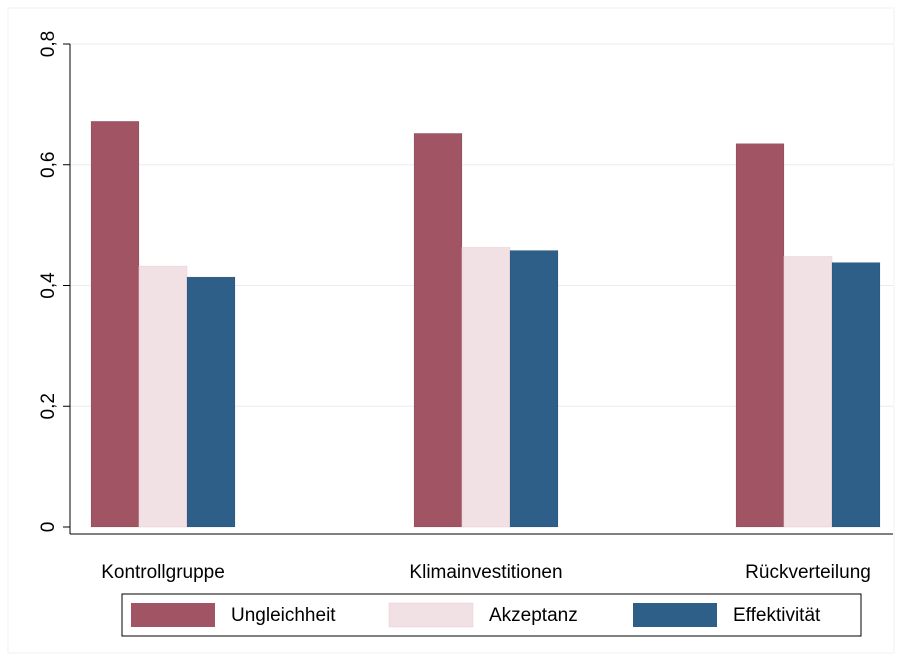 Image resolution: width=903 pixels, height=666 pixels. What do you see at coordinates (431, 615) in the screenshot?
I see `legend-swatch-akzeptanz` at bounding box center [431, 615].